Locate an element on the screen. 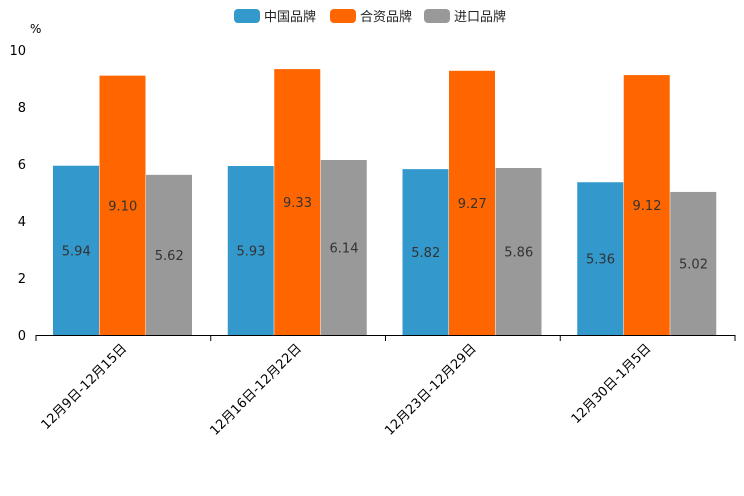 The image size is (744, 496). data-label: 9.10 is located at coordinates (122, 206).